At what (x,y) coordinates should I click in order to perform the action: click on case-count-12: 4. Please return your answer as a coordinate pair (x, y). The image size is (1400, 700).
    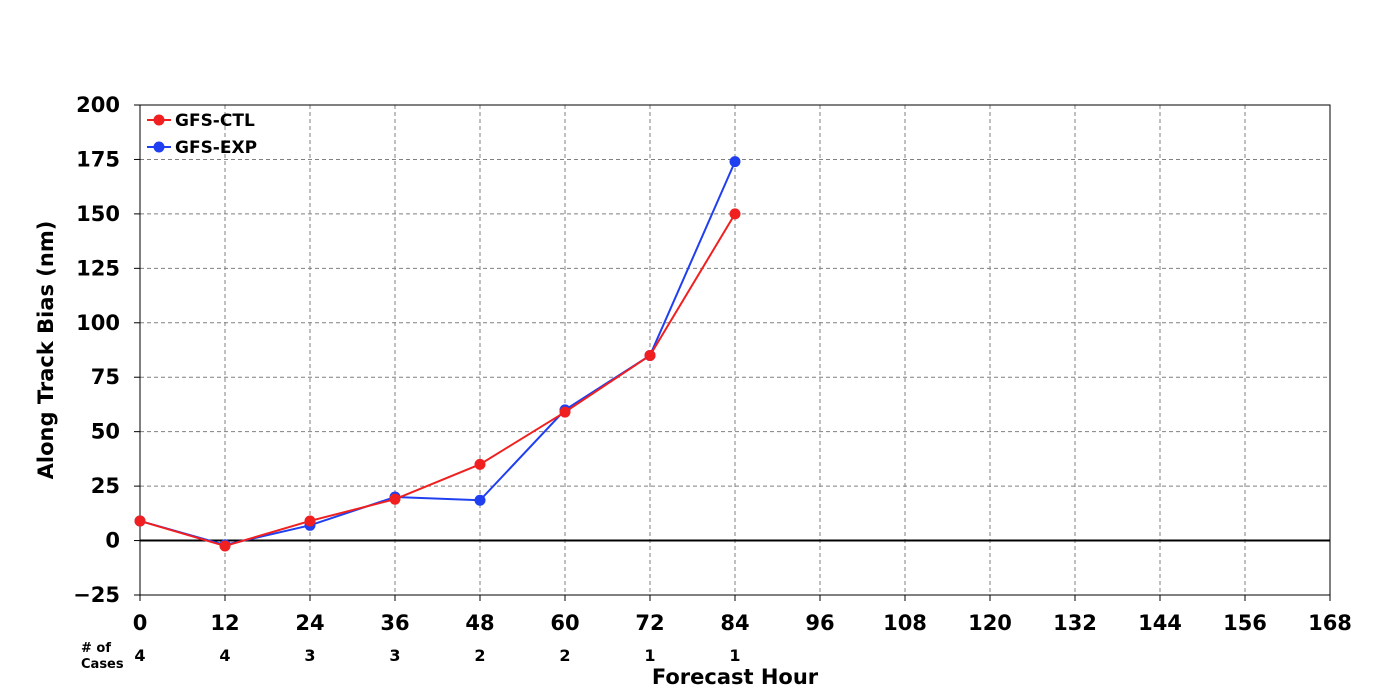
    Looking at the image, I should click on (224, 655).